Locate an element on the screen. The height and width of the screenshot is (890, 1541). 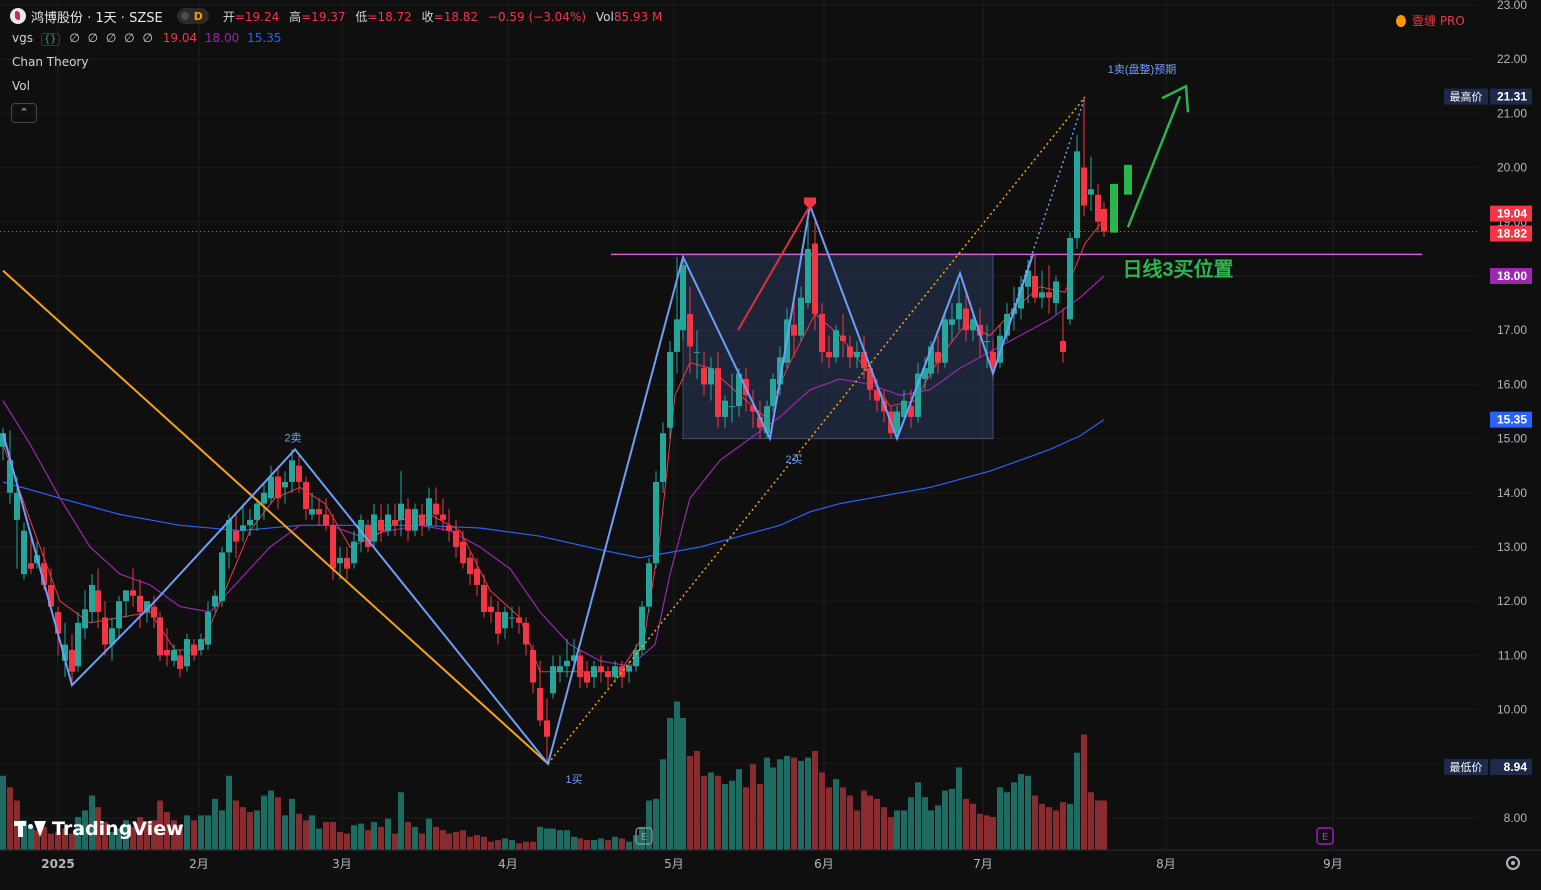
price-tick-label: 23.00 is located at coordinates (1512, 6).